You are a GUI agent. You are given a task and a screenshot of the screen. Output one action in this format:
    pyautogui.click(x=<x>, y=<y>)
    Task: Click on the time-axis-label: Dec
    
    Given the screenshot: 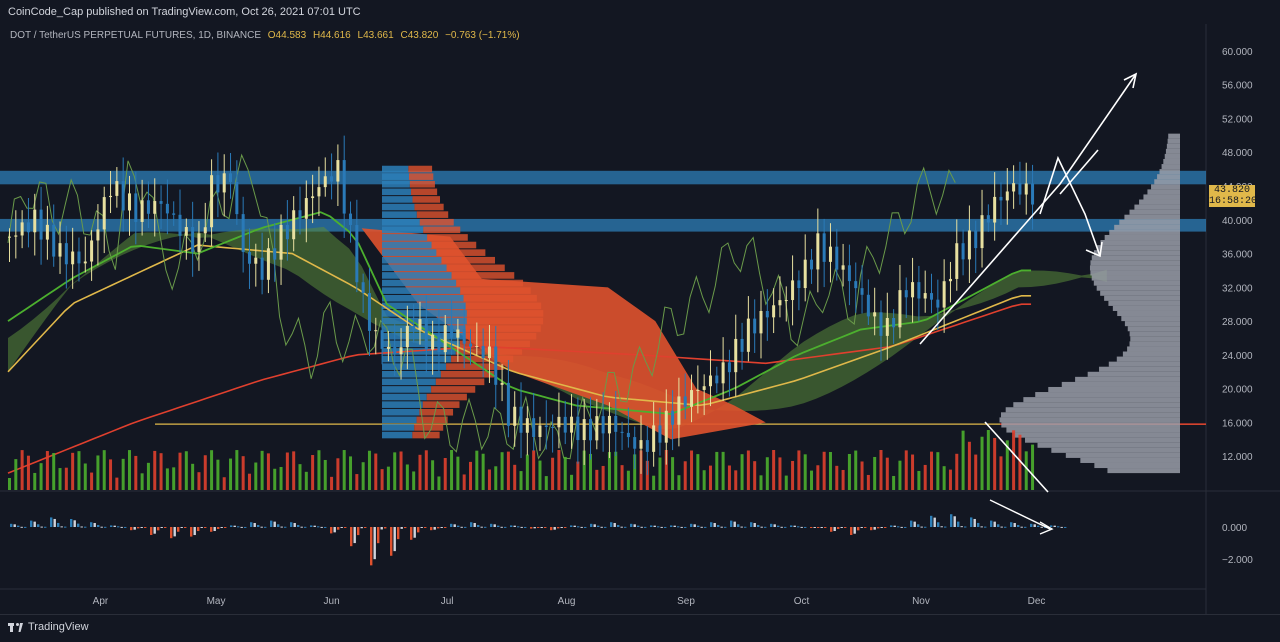 What is the action you would take?
    pyautogui.click(x=1037, y=601)
    